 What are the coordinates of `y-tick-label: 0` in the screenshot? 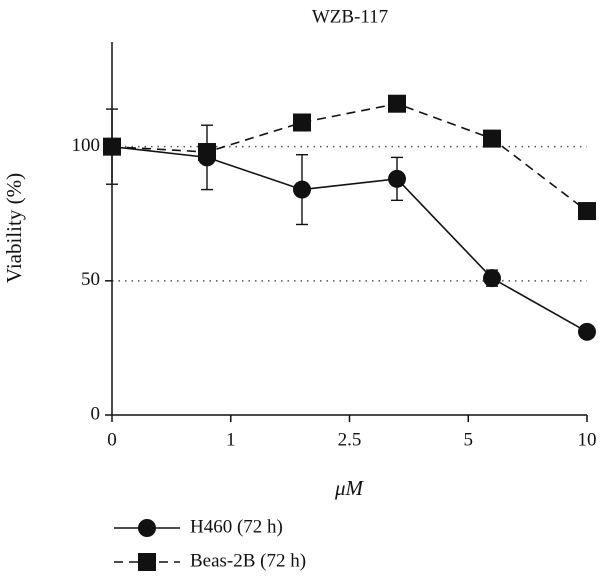 It's located at (96, 413).